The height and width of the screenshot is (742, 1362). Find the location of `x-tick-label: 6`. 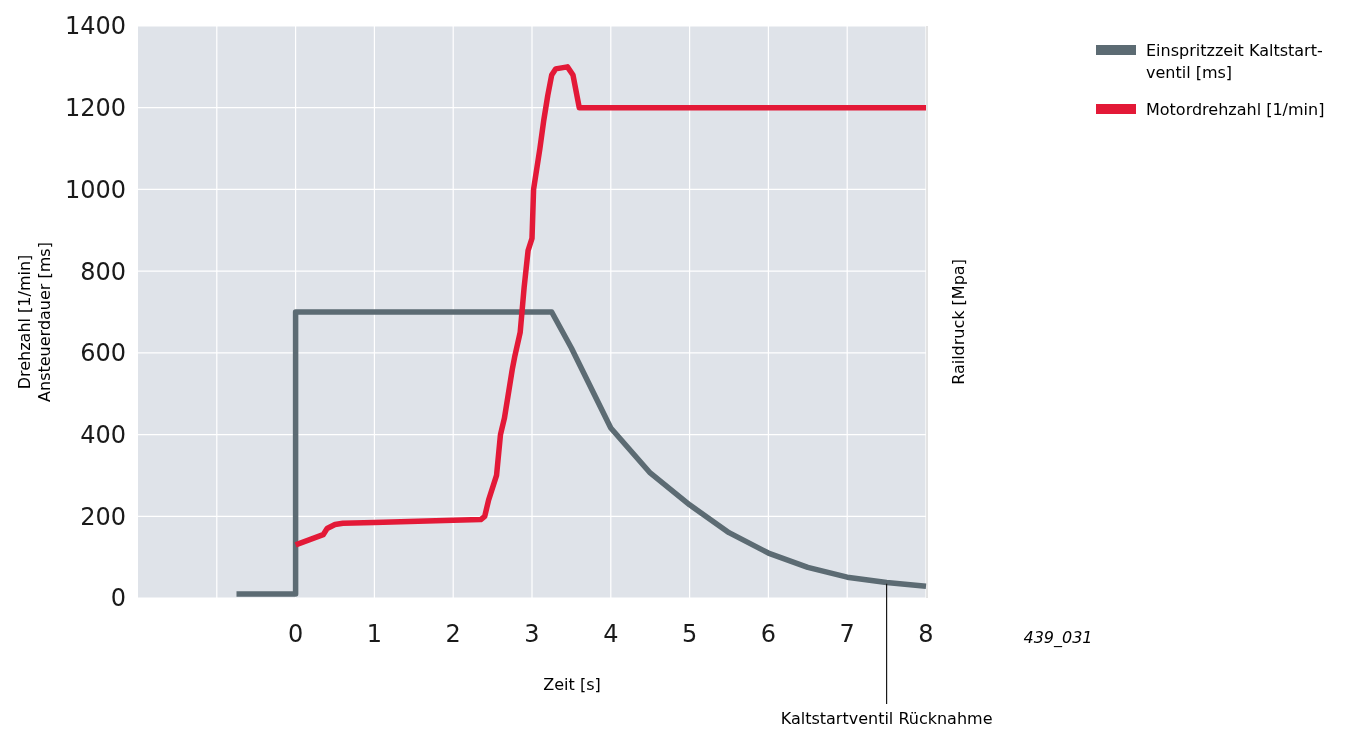

x-tick-label: 6 is located at coordinates (768, 634).